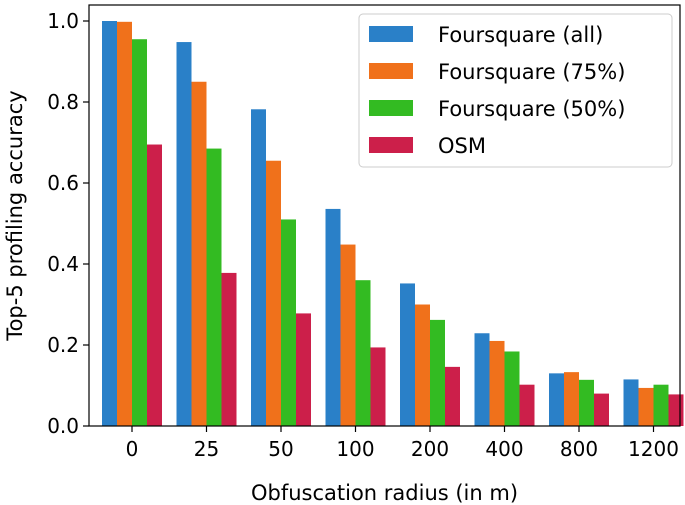  What do you see at coordinates (68, 223) in the screenshot?
I see `y-axis: 0.0 0.2 0.4 0.6 0.8 1.0` at bounding box center [68, 223].